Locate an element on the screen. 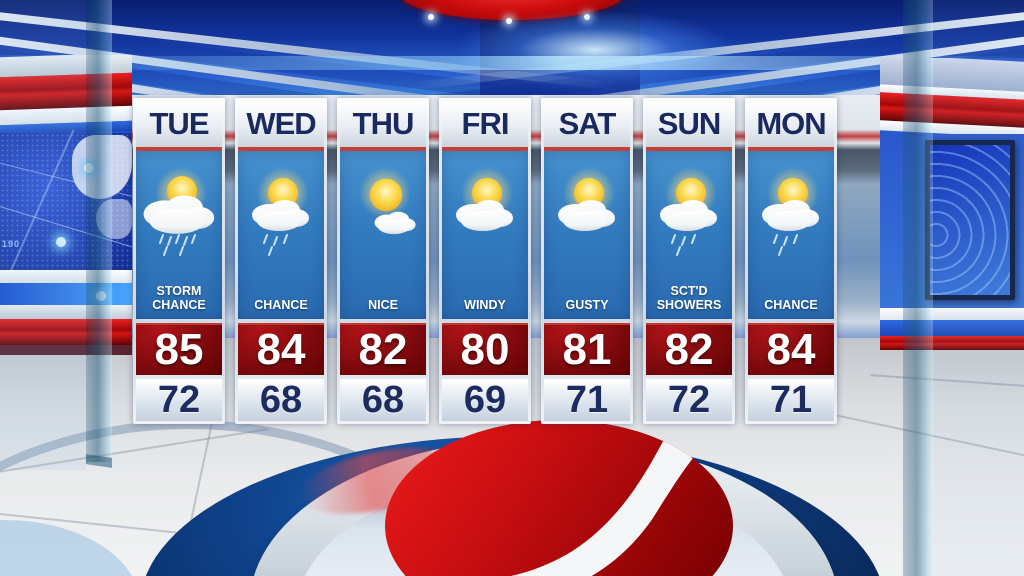 The width and height of the screenshot is (1024, 576). ceiling-light is located at coordinates (431, 17).